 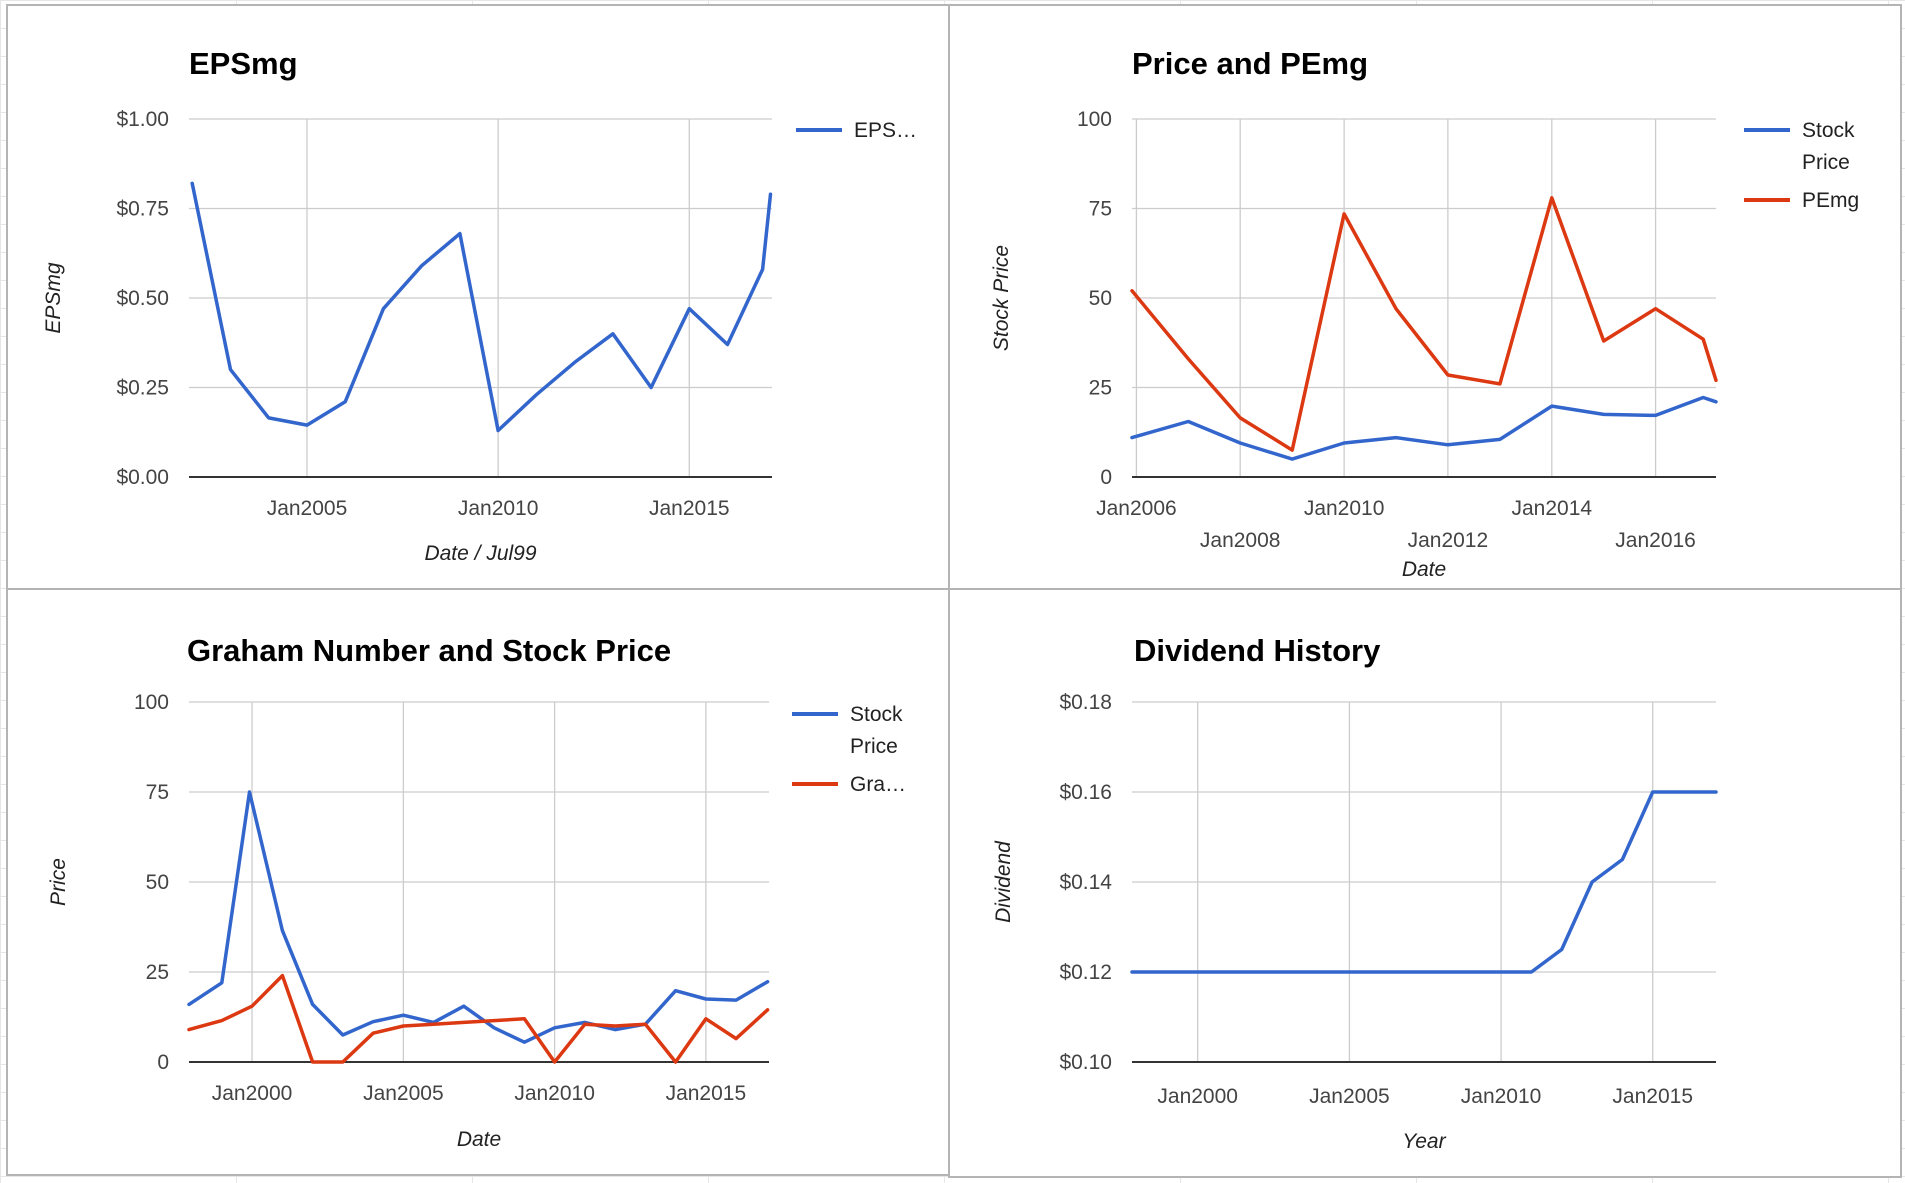 What do you see at coordinates (429, 650) in the screenshot?
I see `chart-title: Graham Number and Stock Price` at bounding box center [429, 650].